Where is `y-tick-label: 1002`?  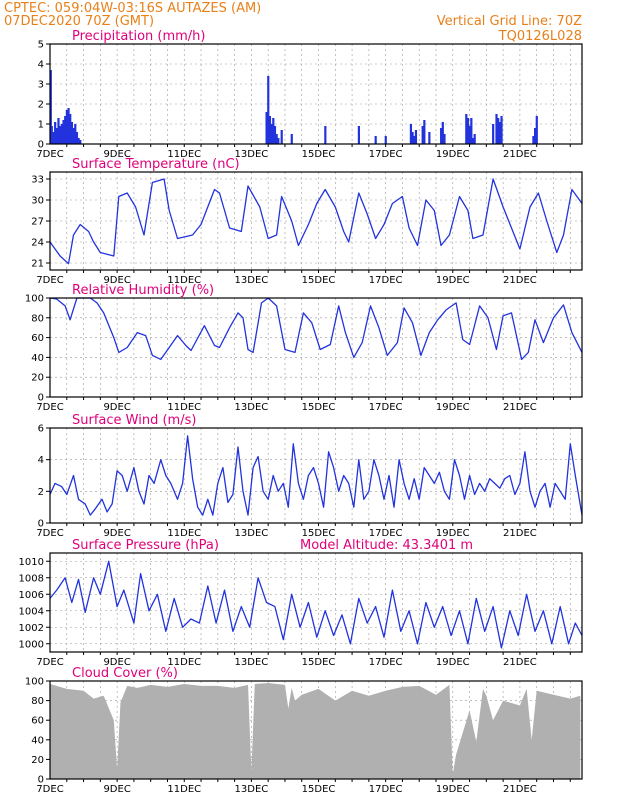
y-tick-label: 1002 is located at coordinates (31, 628).